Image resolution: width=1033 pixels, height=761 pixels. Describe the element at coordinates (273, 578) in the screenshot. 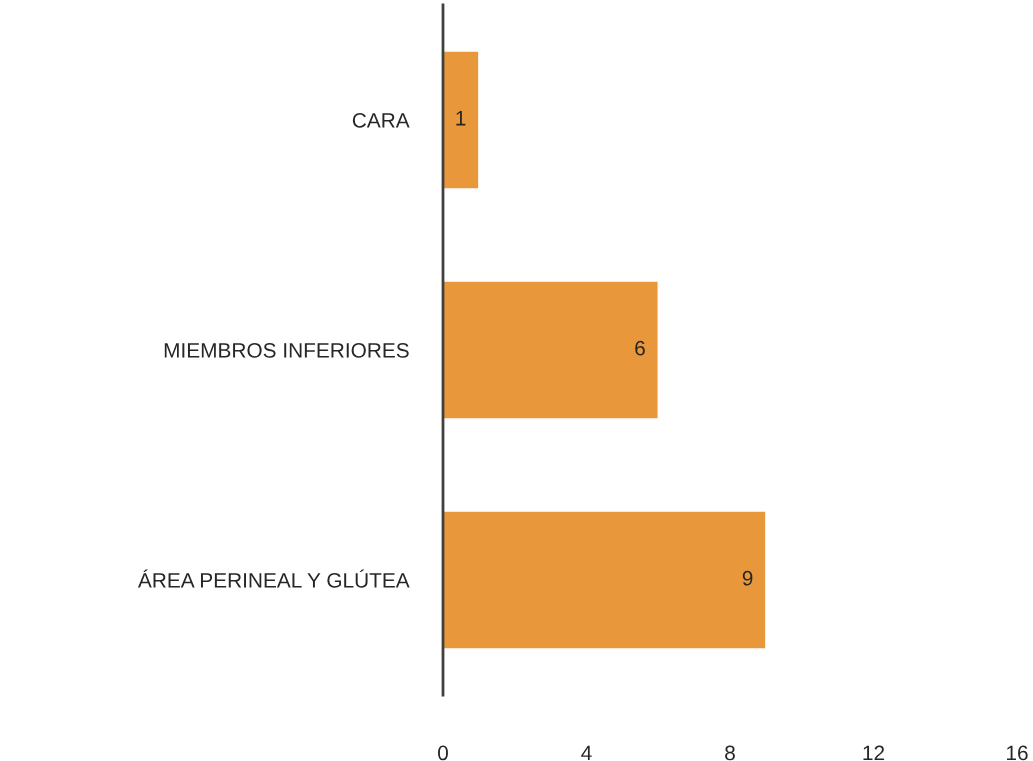

I see `y-tick-label: ÁREA PERINEAL Y GLÚTEA` at that location.